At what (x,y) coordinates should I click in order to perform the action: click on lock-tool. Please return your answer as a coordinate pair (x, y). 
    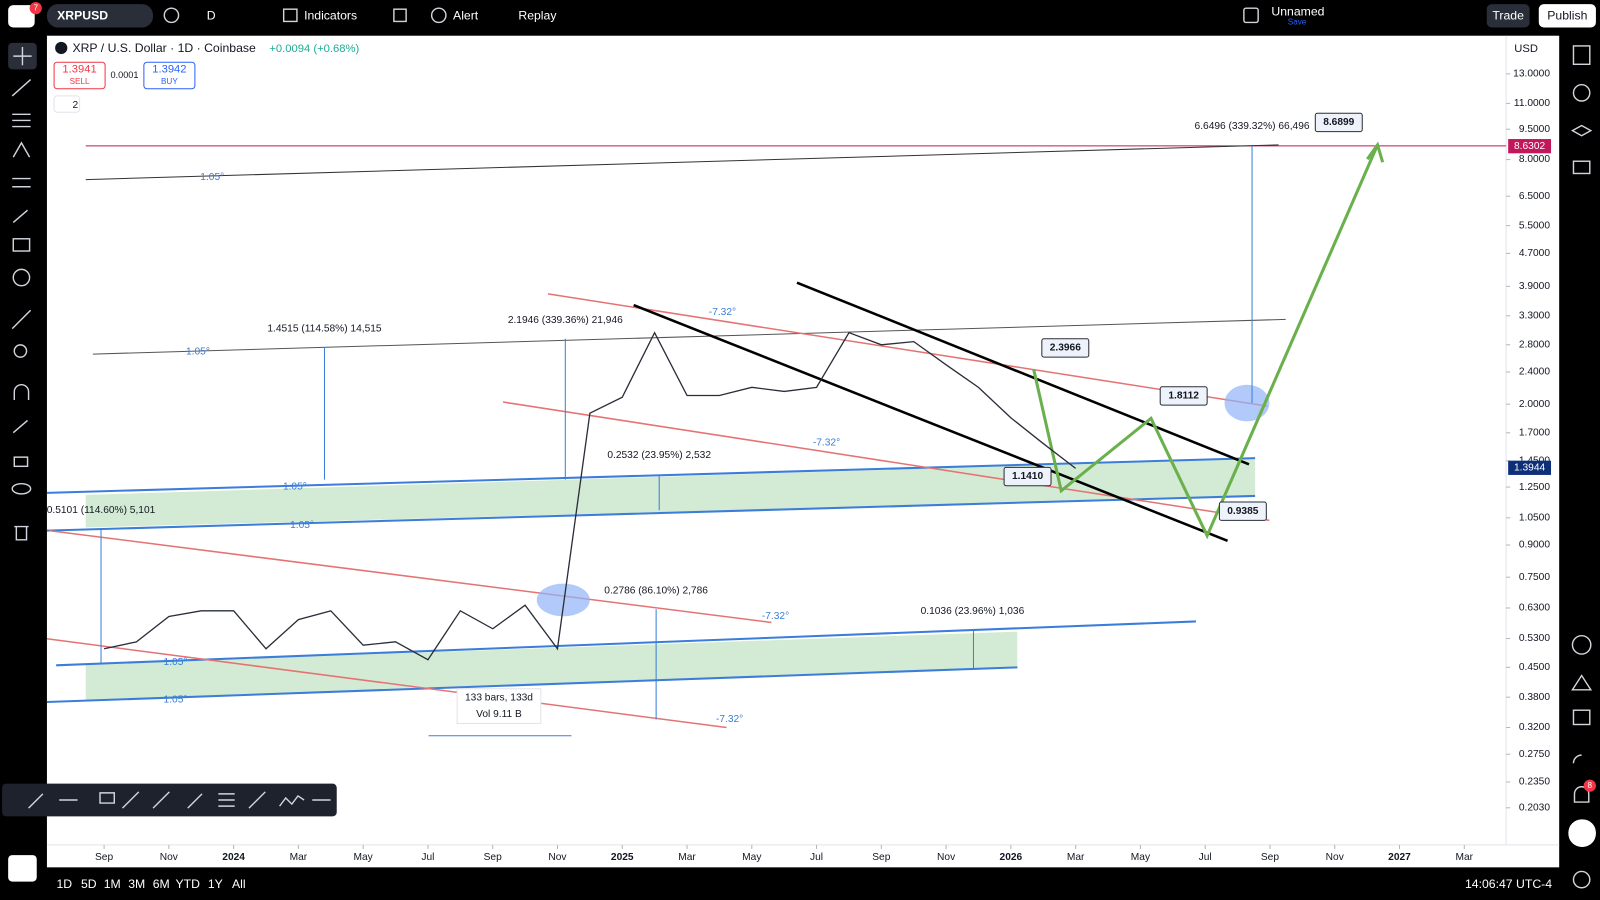
    Looking at the image, I should click on (21, 462).